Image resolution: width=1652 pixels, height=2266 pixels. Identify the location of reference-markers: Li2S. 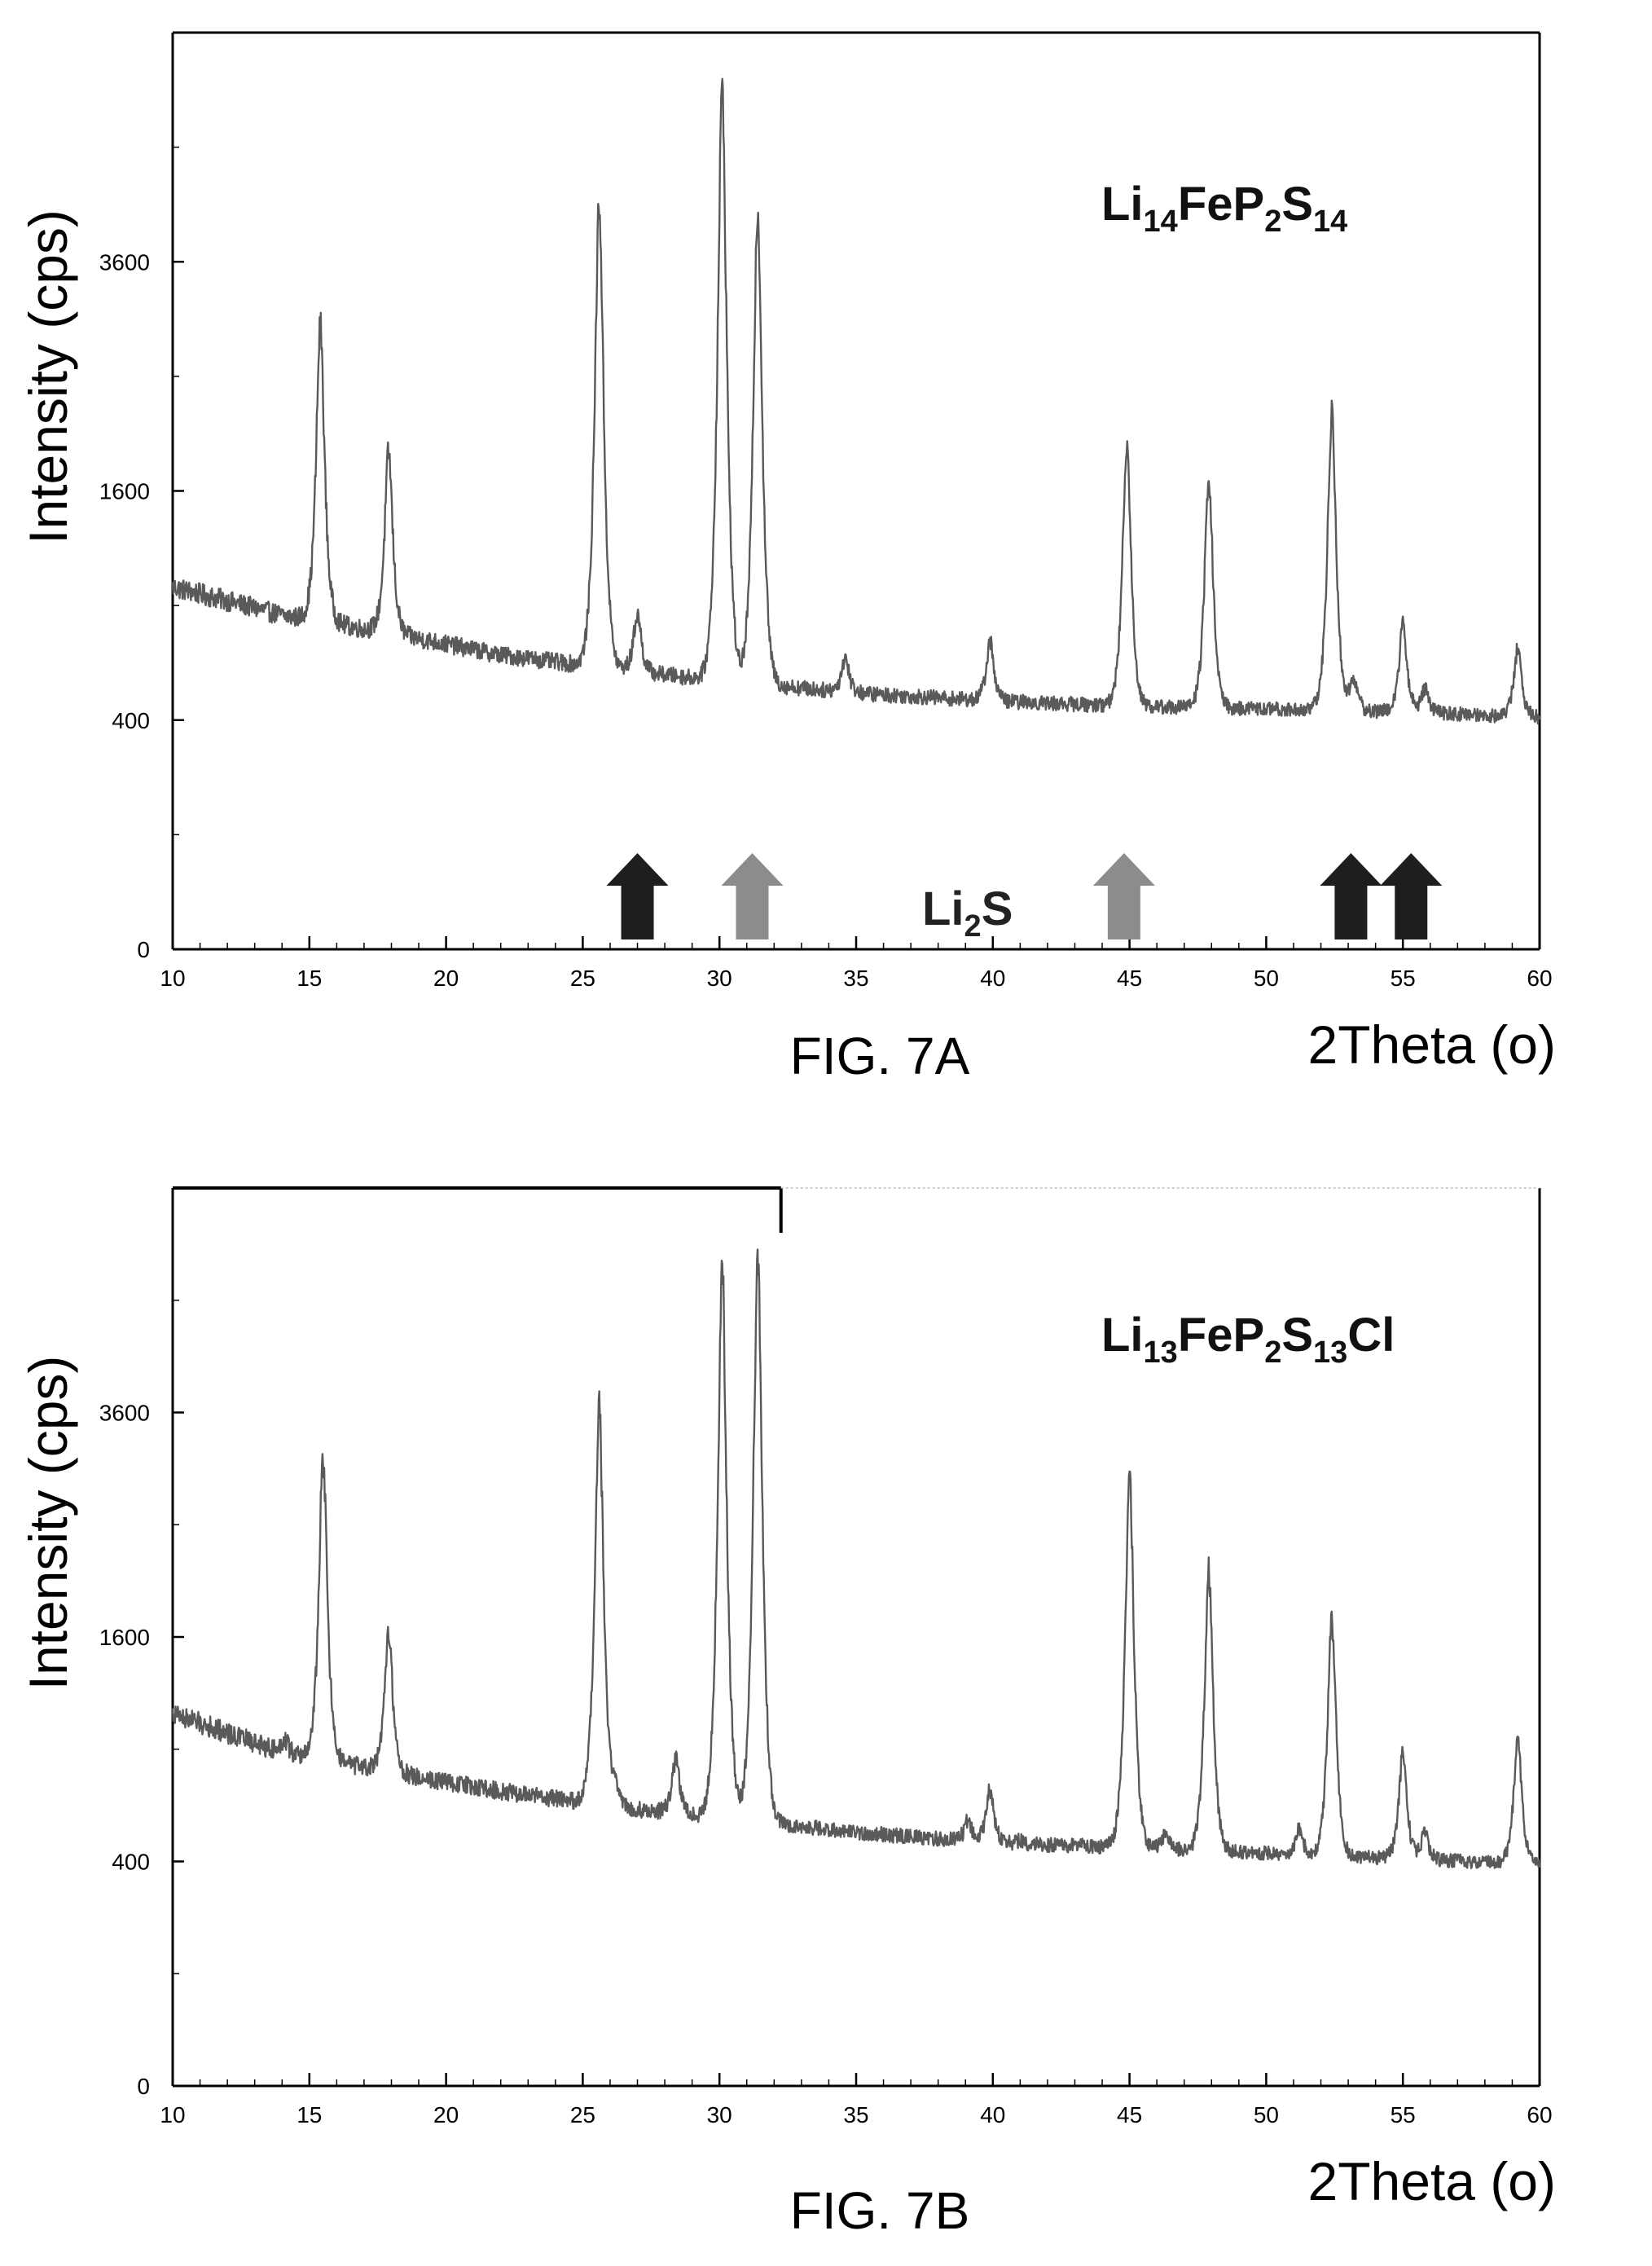
(1024, 898).